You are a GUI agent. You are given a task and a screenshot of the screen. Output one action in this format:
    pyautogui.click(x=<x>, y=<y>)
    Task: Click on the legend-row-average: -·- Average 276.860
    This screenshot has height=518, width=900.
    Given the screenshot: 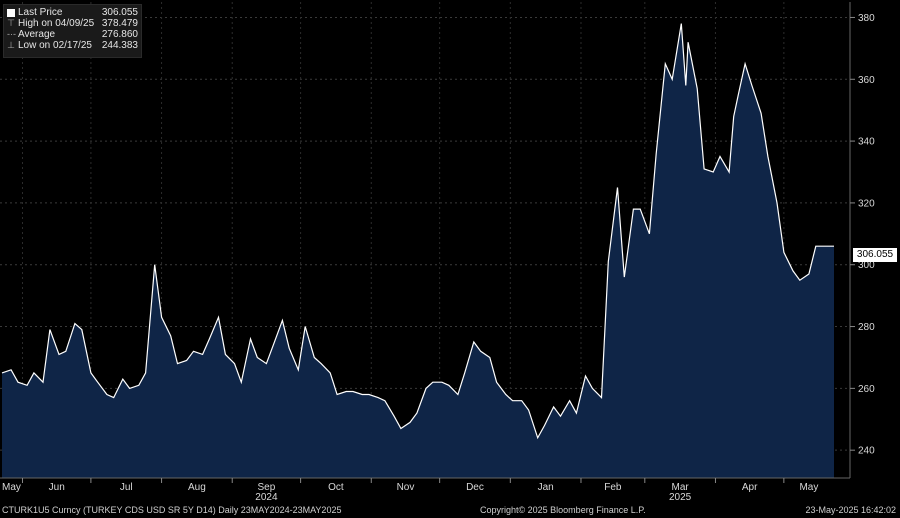 What is the action you would take?
    pyautogui.click(x=72, y=34)
    